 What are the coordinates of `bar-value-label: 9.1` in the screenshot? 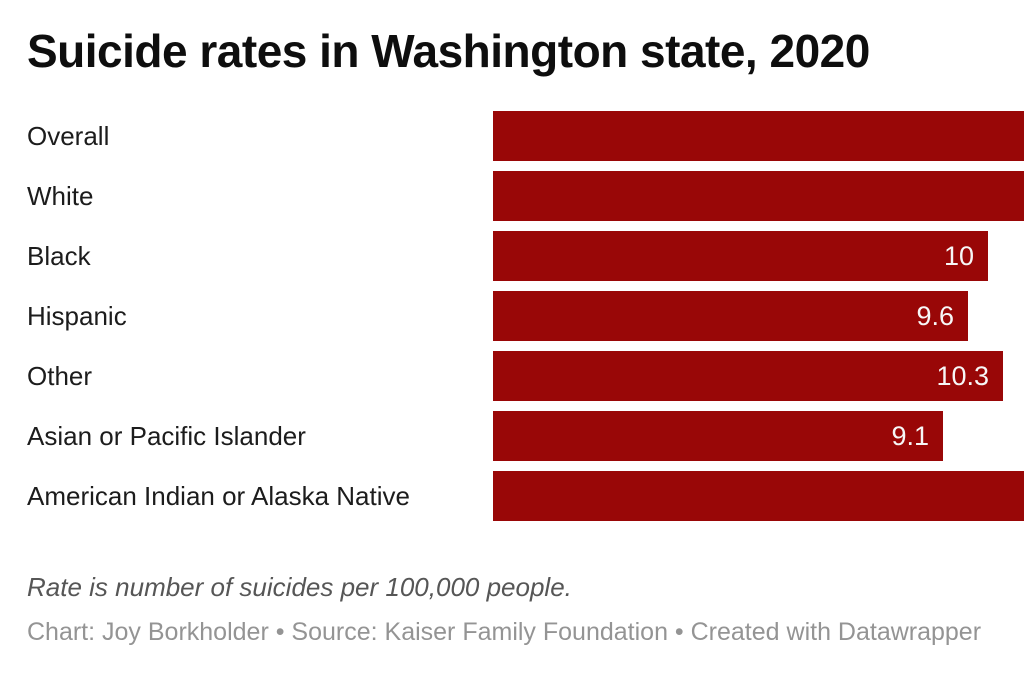 It's located at (910, 436).